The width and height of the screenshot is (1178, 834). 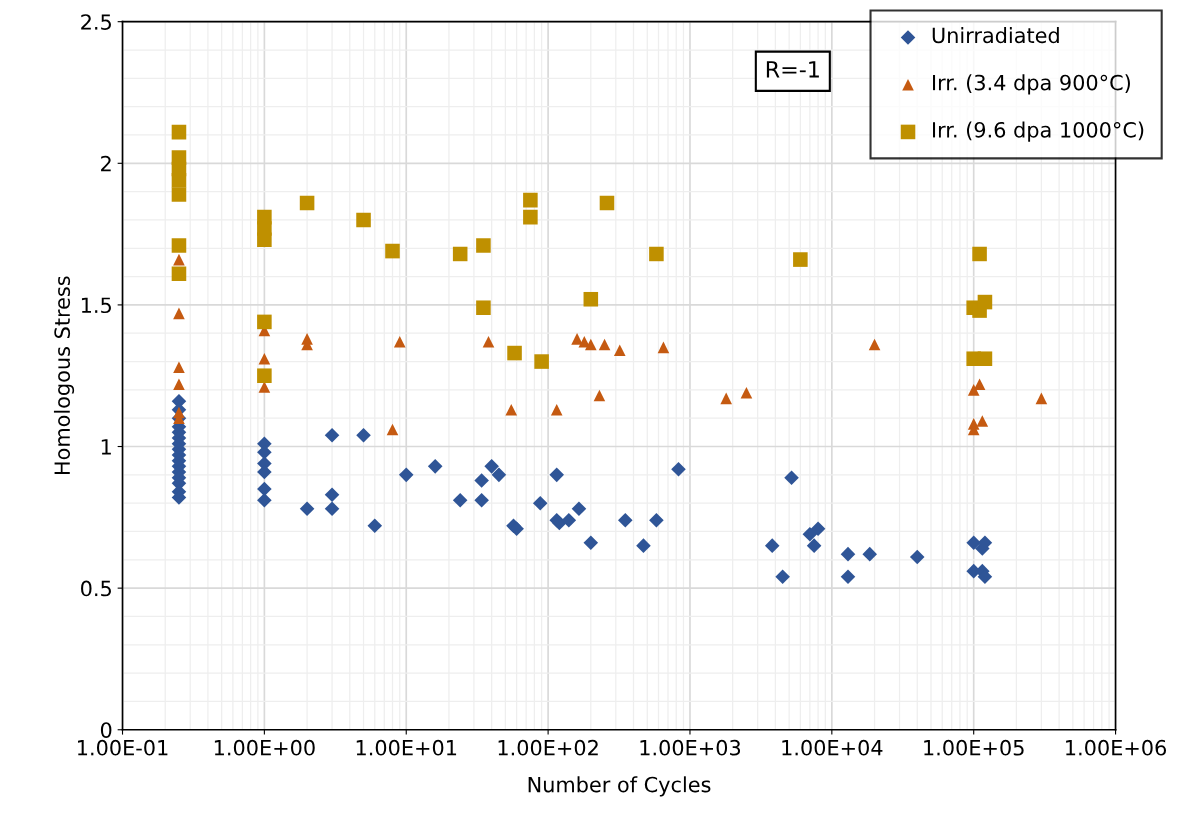 What do you see at coordinates (690, 747) in the screenshot?
I see `x-tick-label: 1.00E+03` at bounding box center [690, 747].